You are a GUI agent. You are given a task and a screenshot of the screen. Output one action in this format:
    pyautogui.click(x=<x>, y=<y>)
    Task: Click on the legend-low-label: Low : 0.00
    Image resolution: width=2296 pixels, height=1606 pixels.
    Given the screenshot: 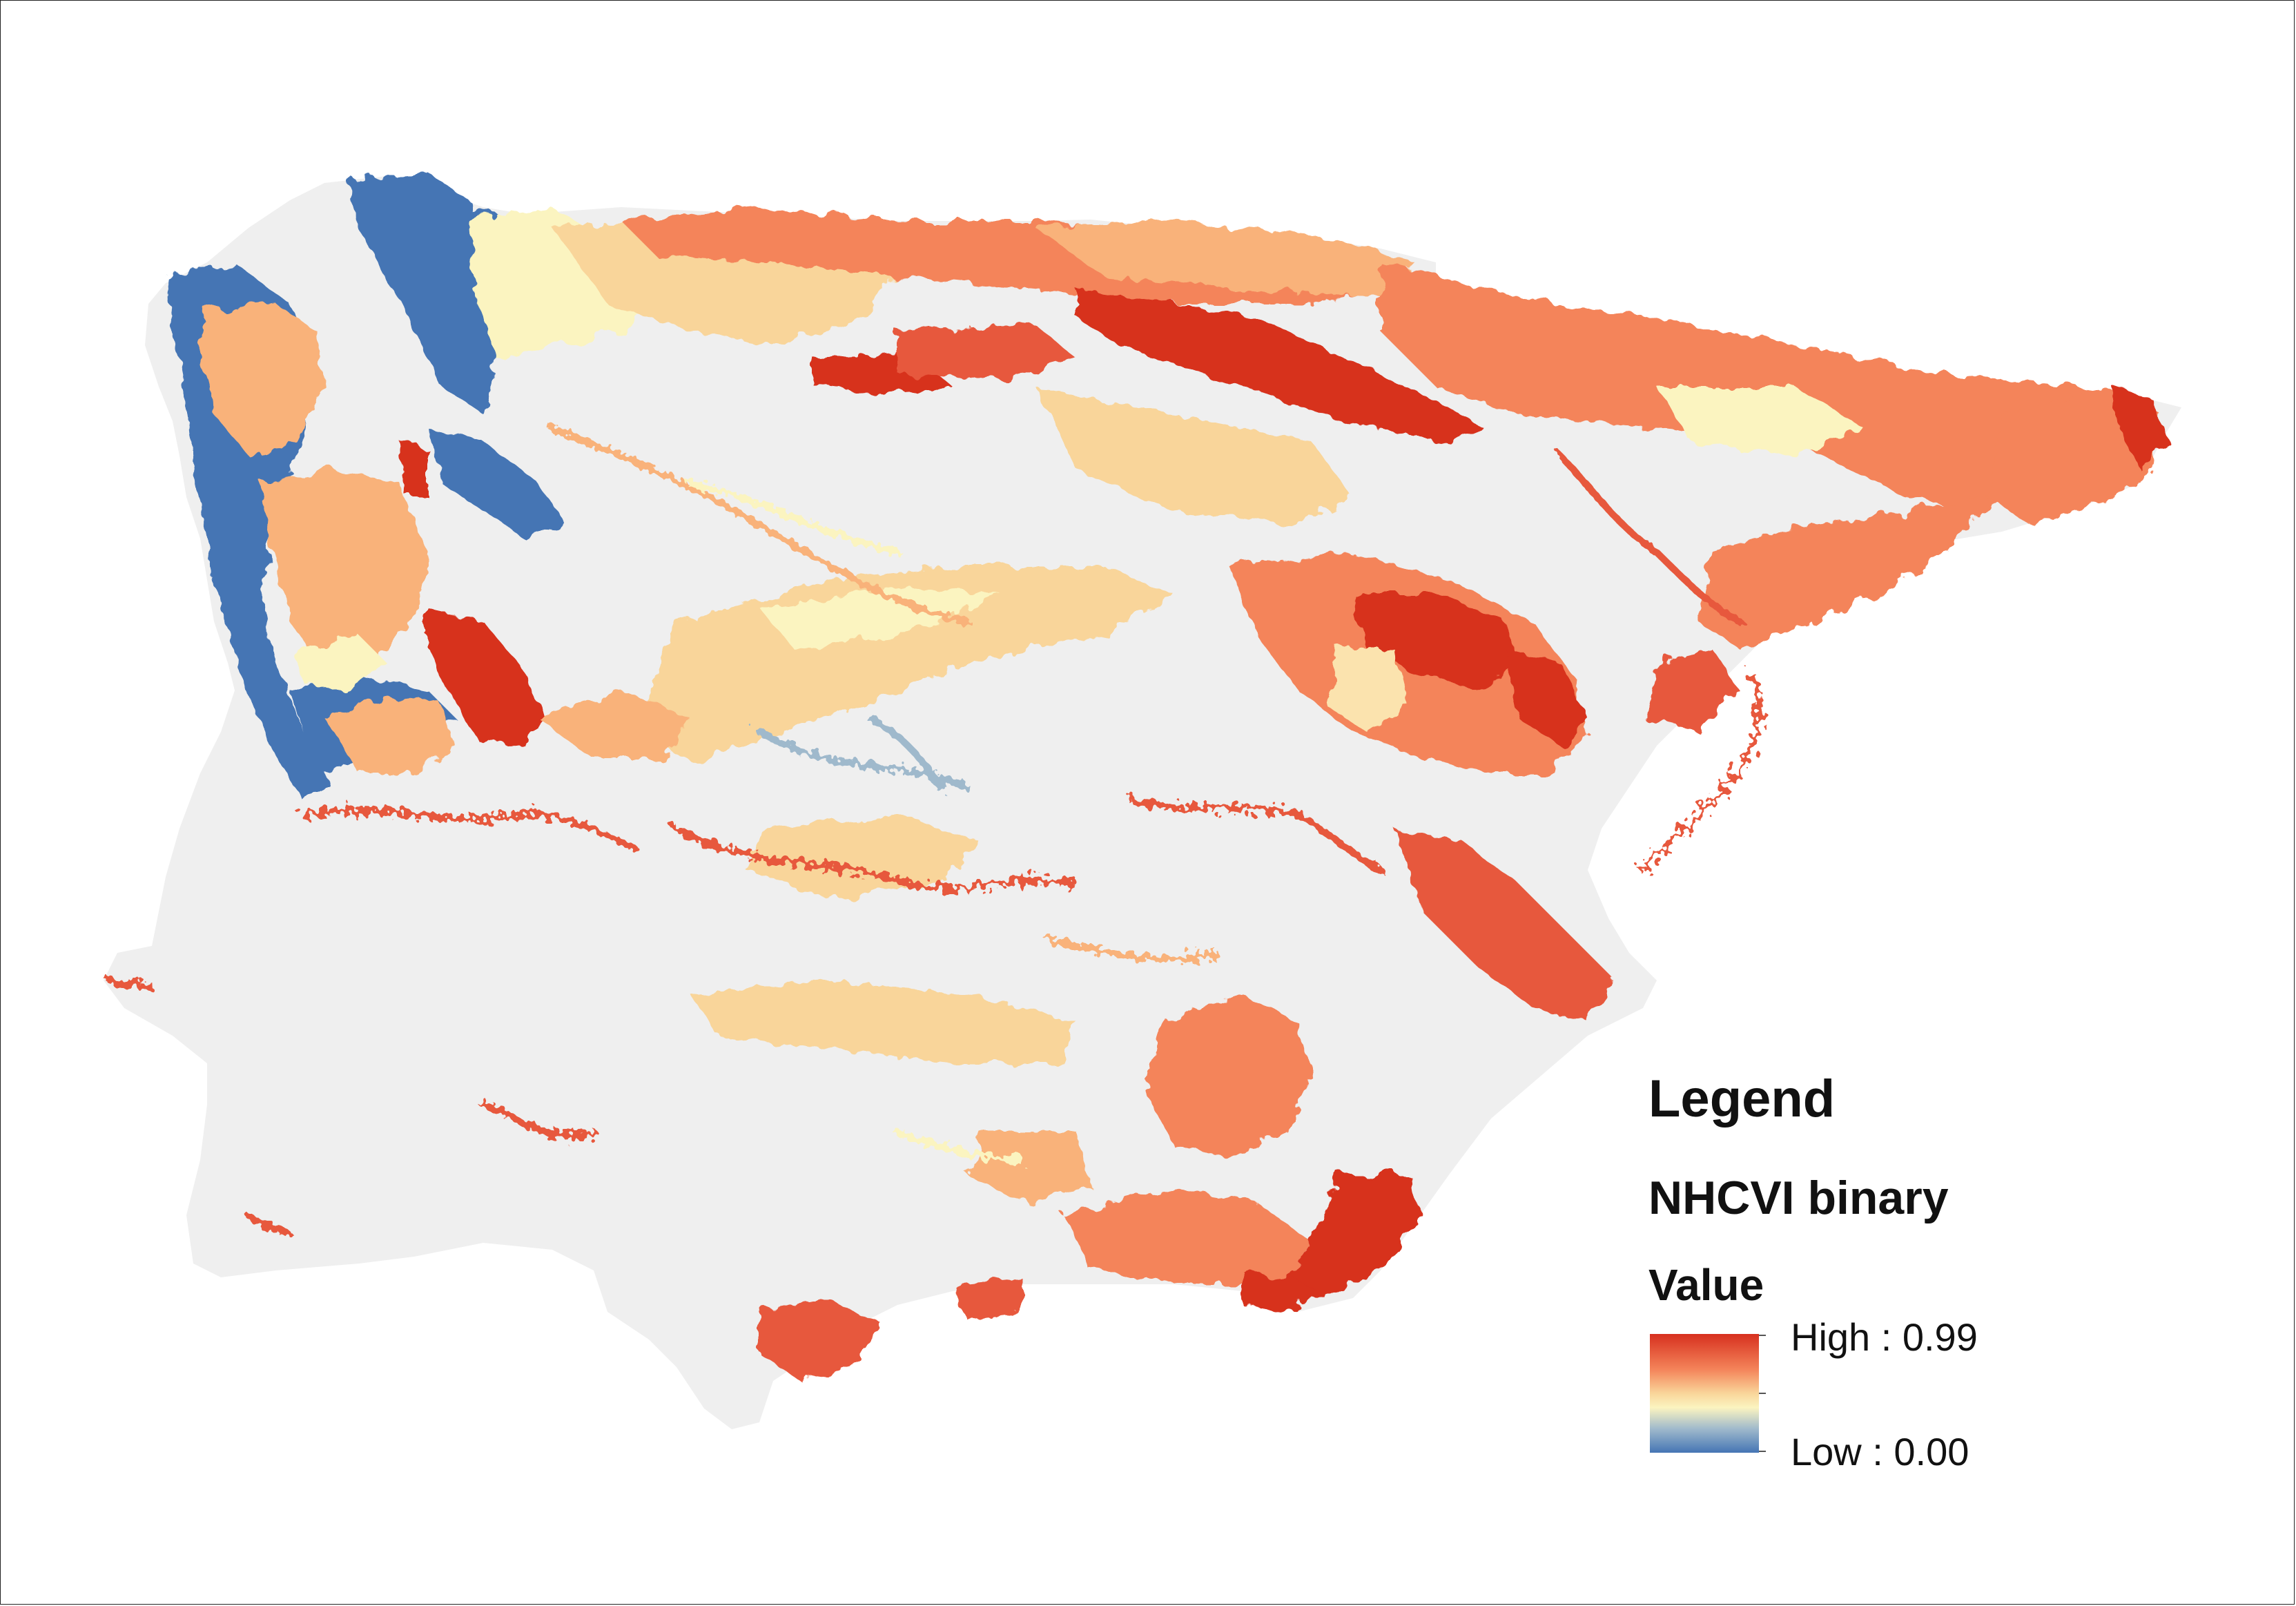 What is the action you would take?
    pyautogui.click(x=1880, y=1451)
    